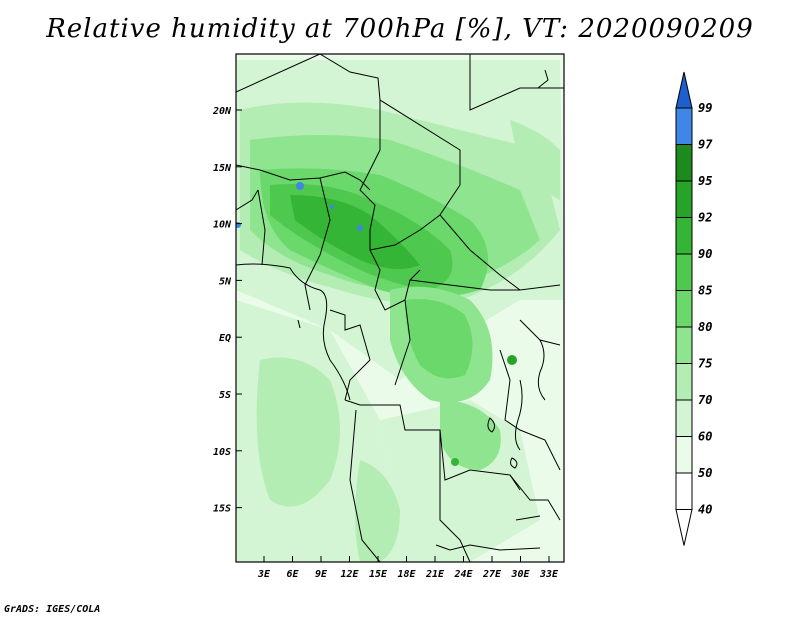 This screenshot has height=618, width=800. Describe the element at coordinates (705, 218) in the screenshot. I see `colorbar-label: 92` at that location.